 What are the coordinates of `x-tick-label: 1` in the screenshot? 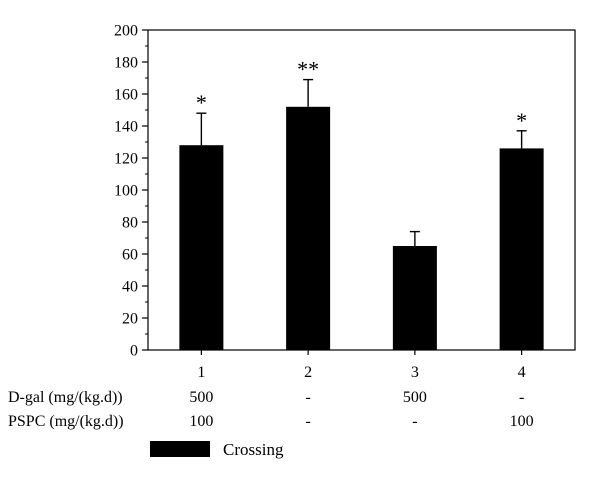 It's located at (201, 372).